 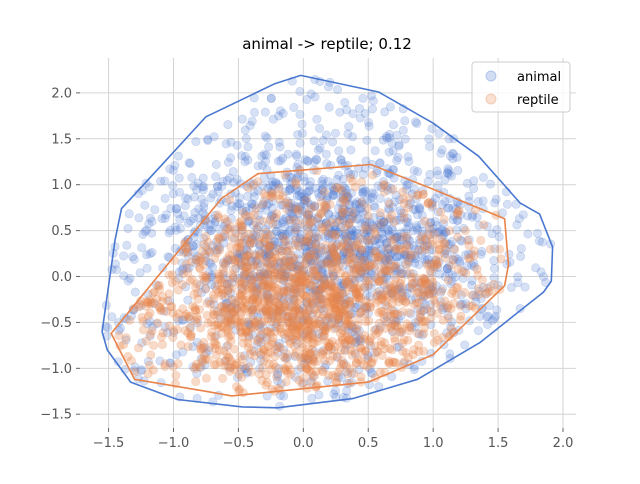 What do you see at coordinates (563, 443) in the screenshot?
I see `x-tick-label: 2.0` at bounding box center [563, 443].